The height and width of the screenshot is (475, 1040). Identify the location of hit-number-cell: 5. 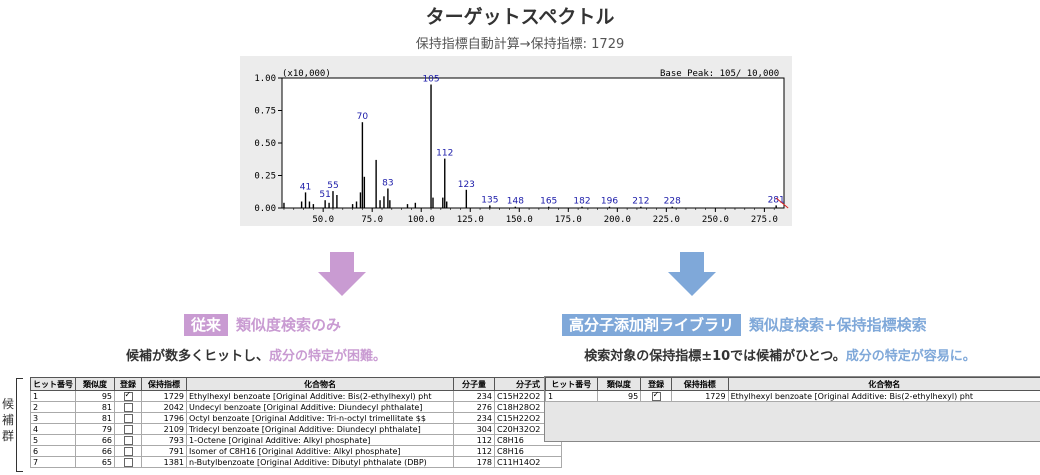
(53, 440).